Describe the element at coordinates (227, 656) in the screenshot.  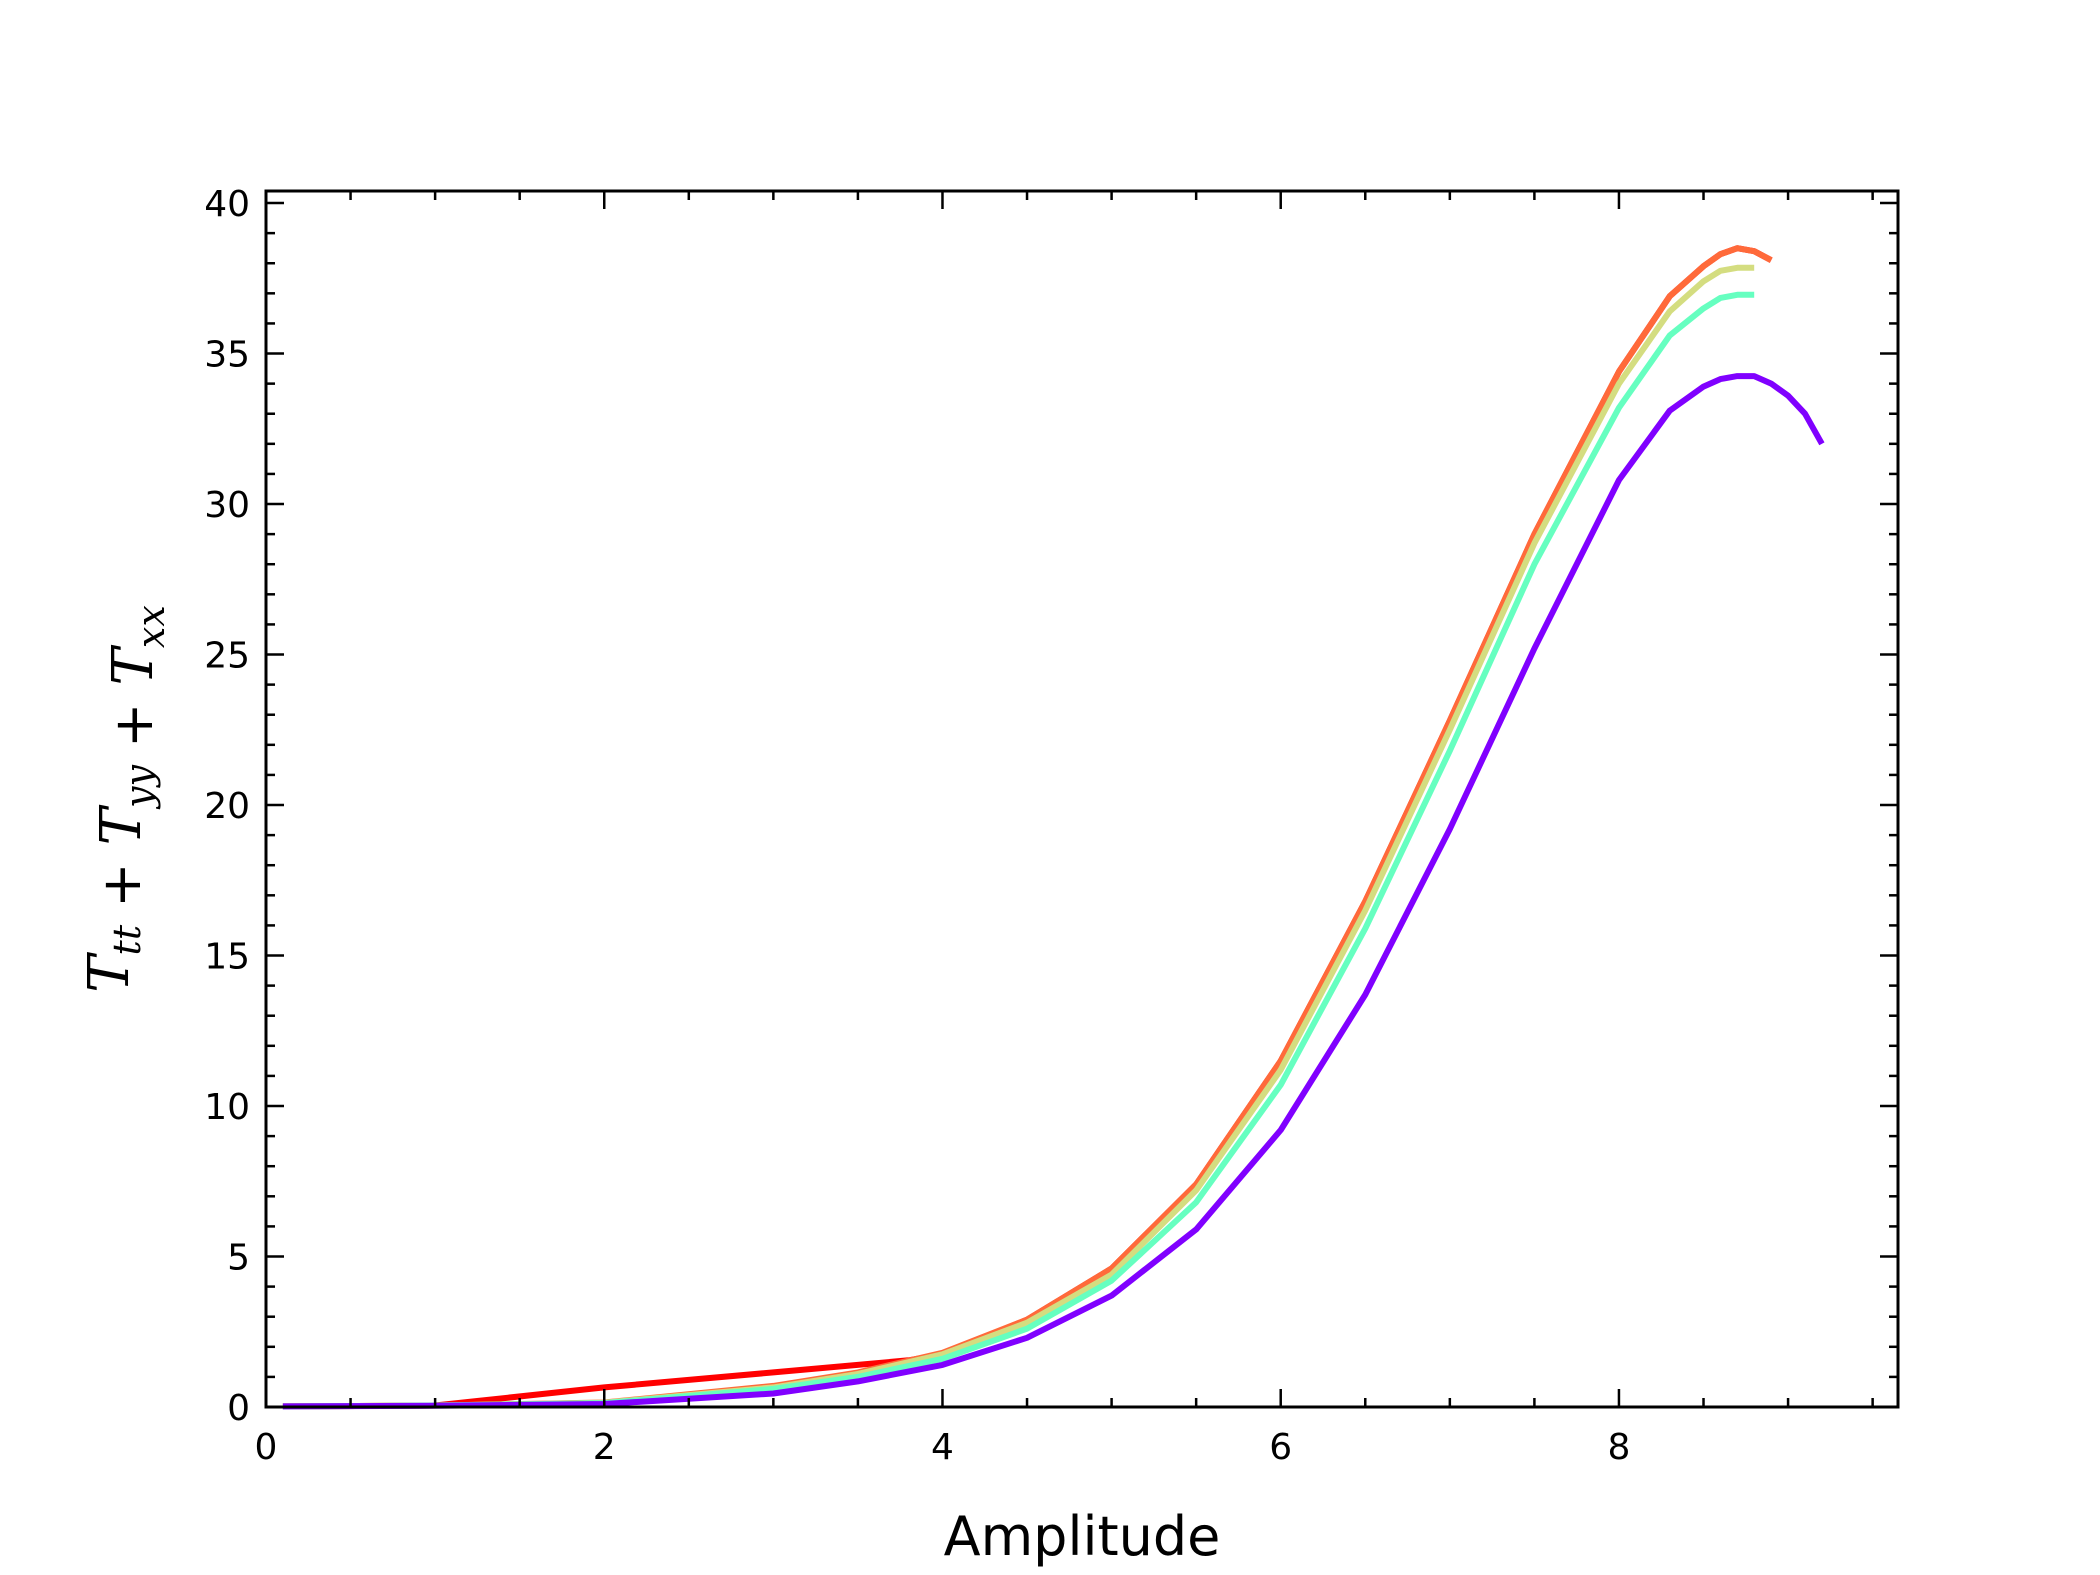
I see `y-tick-label: 25` at that location.